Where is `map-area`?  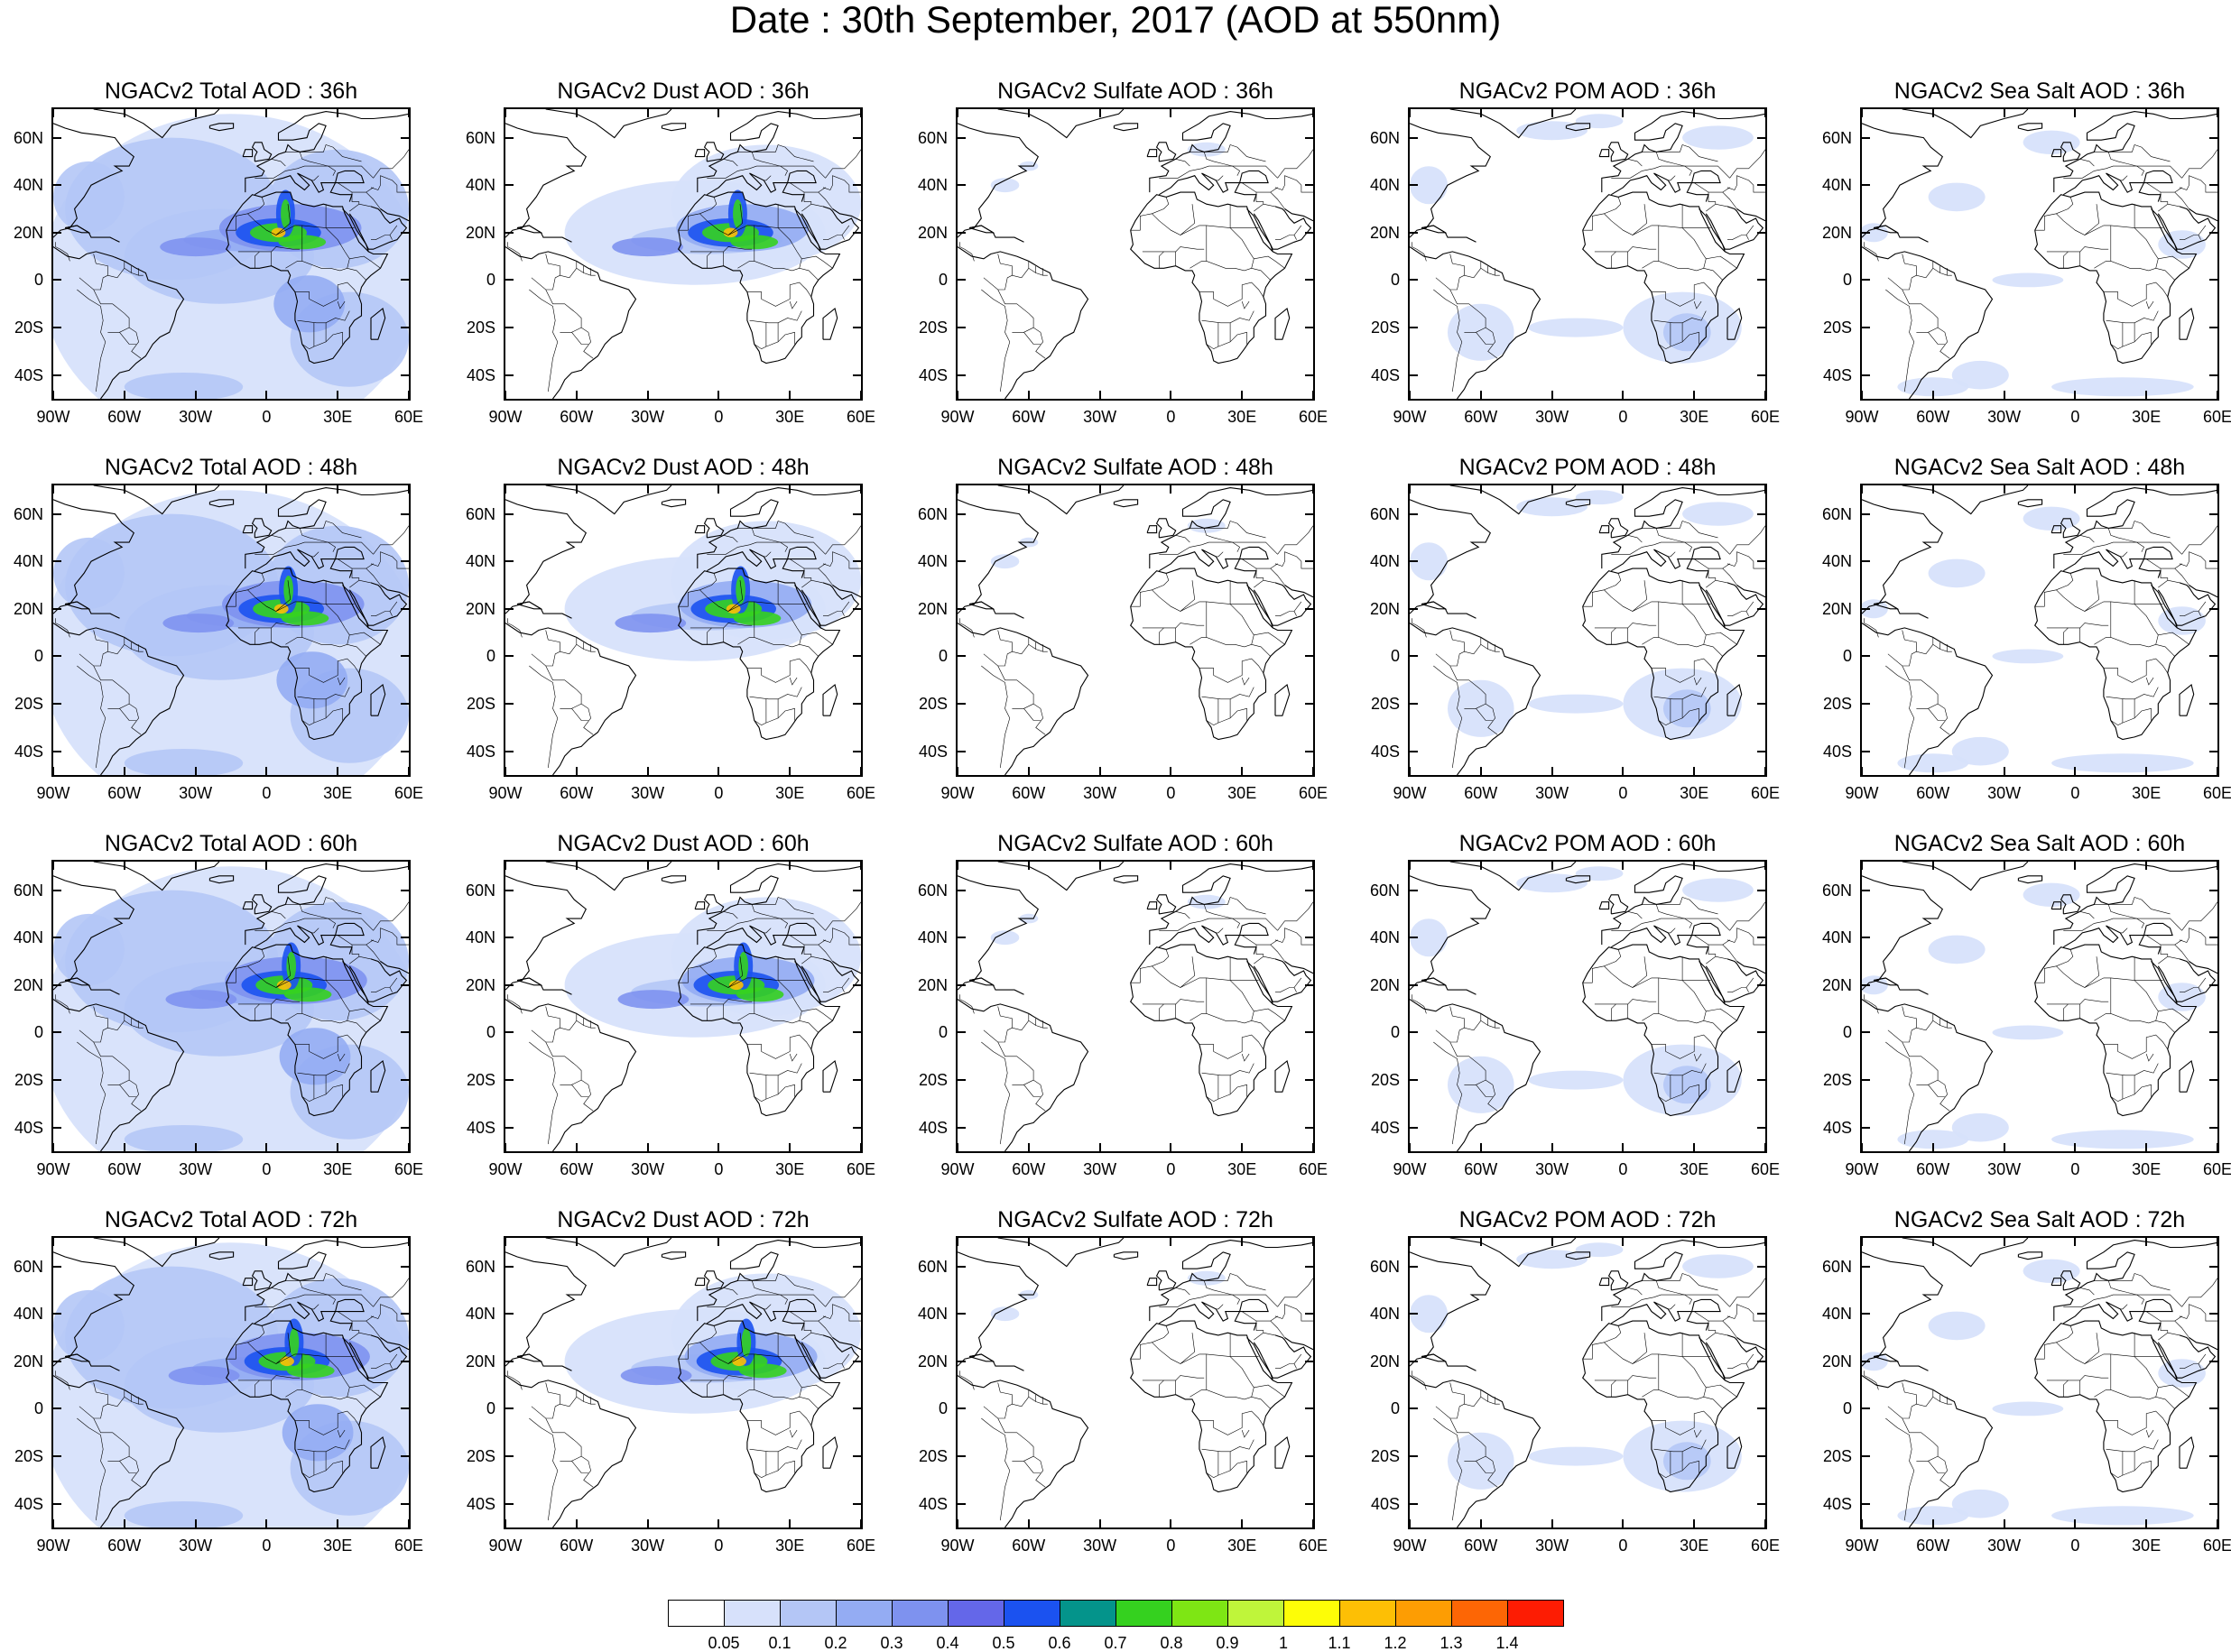
map-area is located at coordinates (683, 1007).